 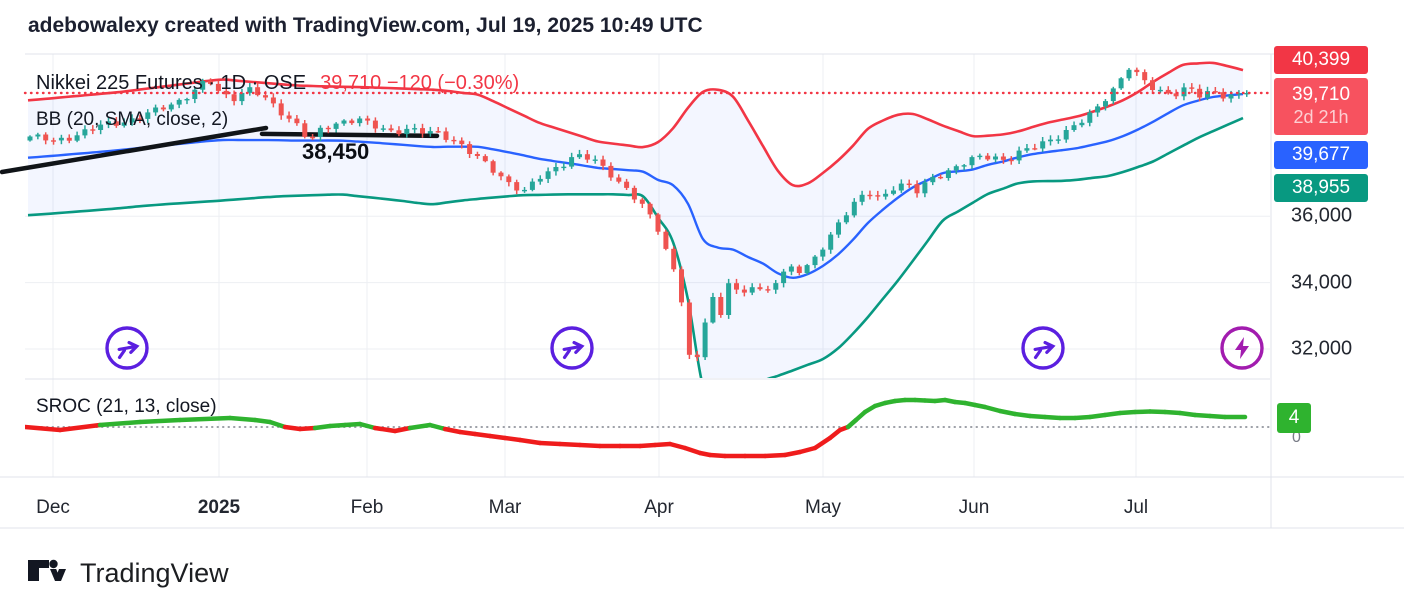 I want to click on sroc-indicator-label: SROC (21, 13, close), so click(x=126, y=406).